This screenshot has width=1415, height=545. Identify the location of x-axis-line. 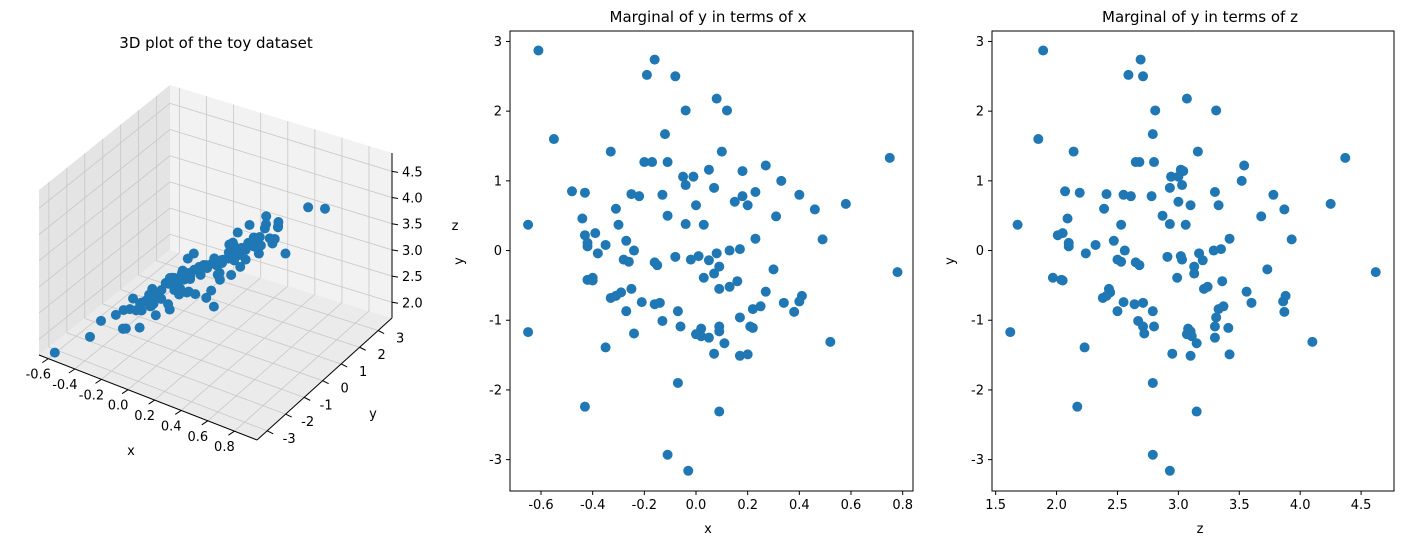
(148, 397).